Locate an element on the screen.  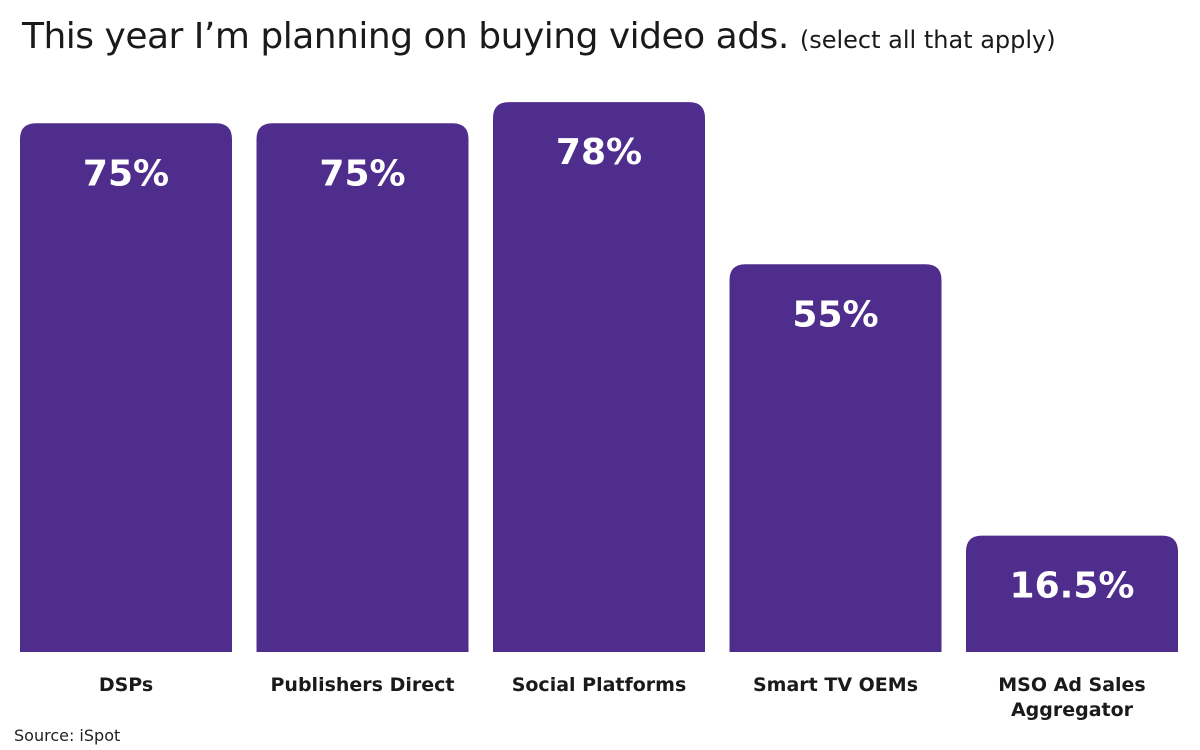
category-label-0: DSPs is located at coordinates (126, 685).